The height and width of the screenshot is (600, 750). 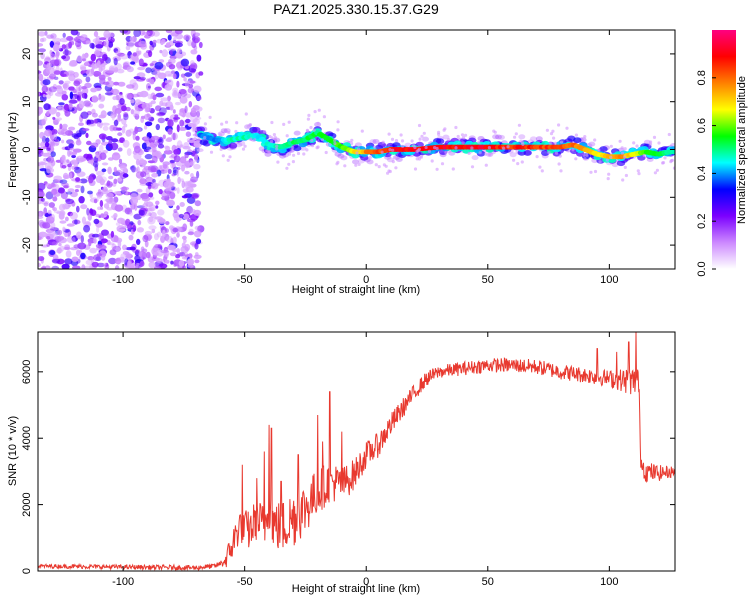 What do you see at coordinates (488, 582) in the screenshot?
I see `x-tick-label: 50` at bounding box center [488, 582].